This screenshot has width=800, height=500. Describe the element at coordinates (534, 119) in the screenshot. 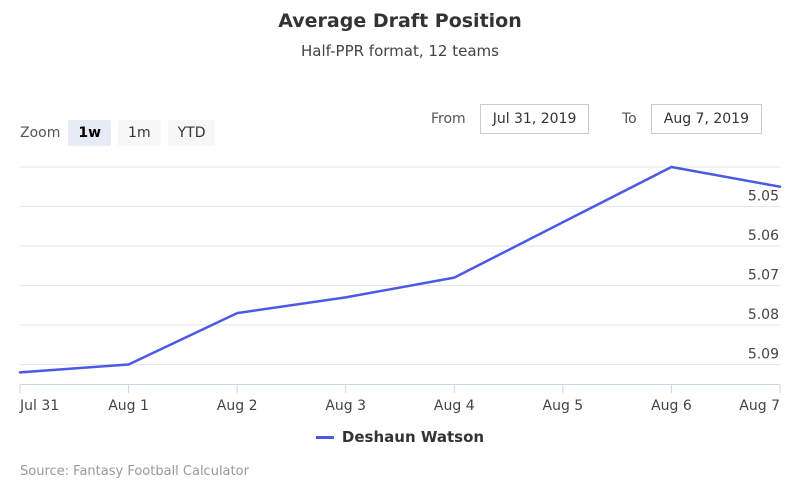

I see `range-from-input: Jul 31, 2019` at that location.